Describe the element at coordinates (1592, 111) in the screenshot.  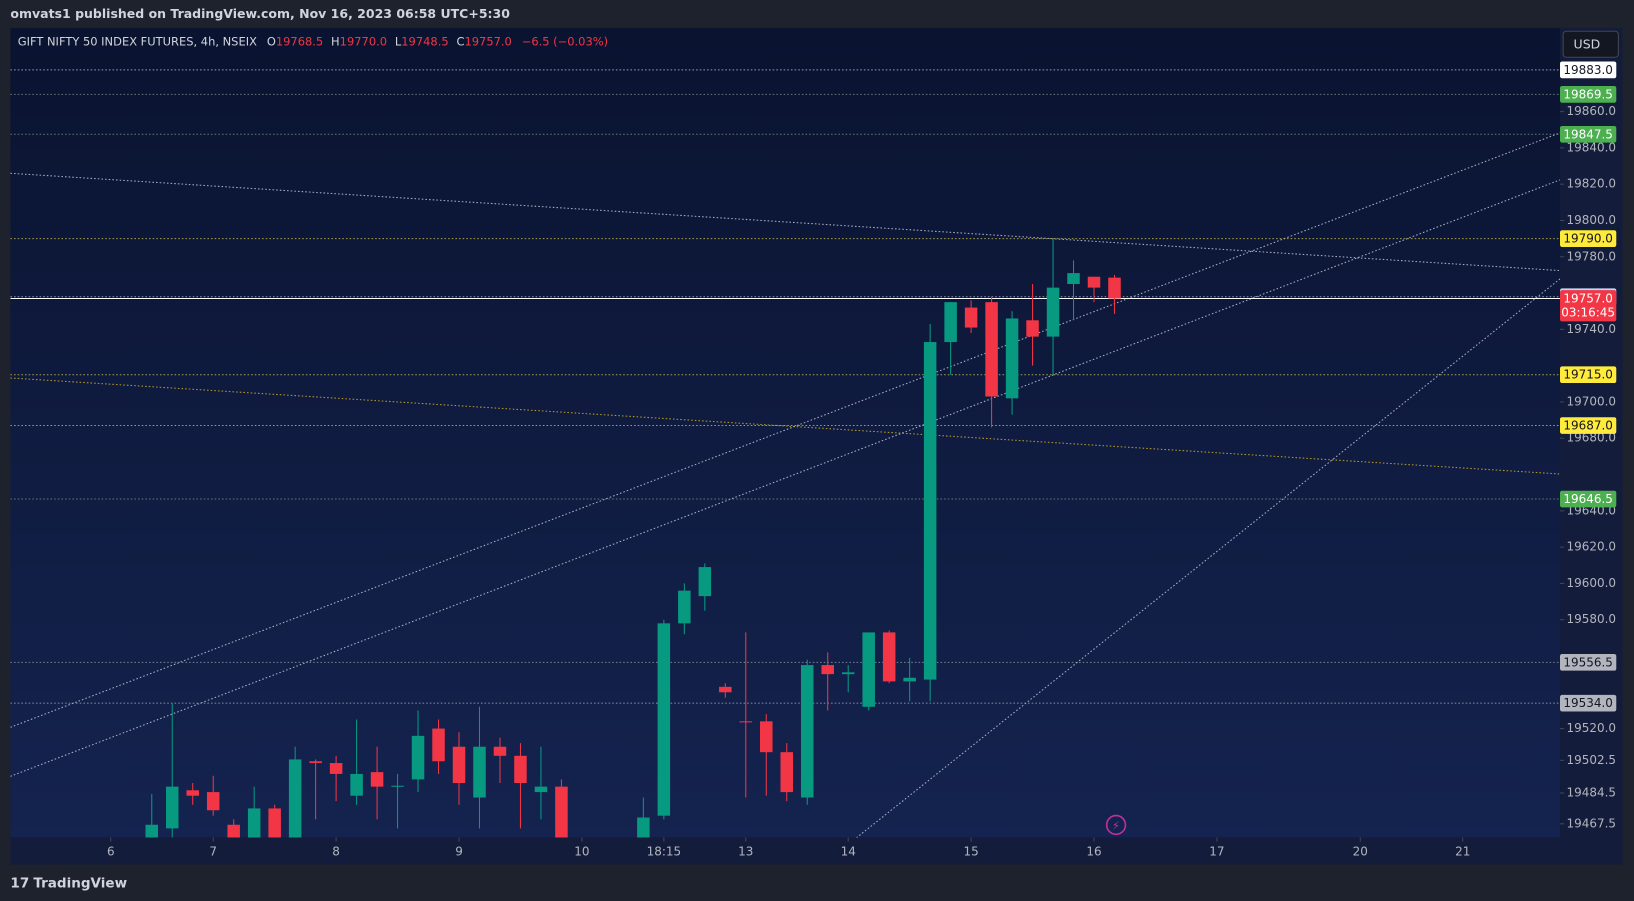
I see `y-tick-label: 19860.0` at that location.